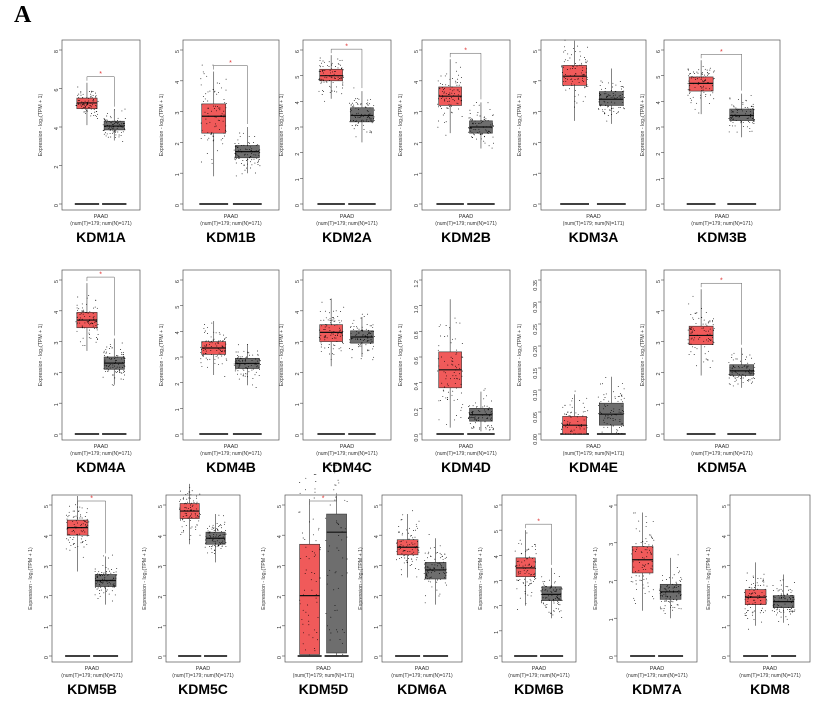 The height and width of the screenshot is (715, 825). I want to click on kdm5a-counts-label: (num(T)=179; num(N)=171), so click(722, 454).